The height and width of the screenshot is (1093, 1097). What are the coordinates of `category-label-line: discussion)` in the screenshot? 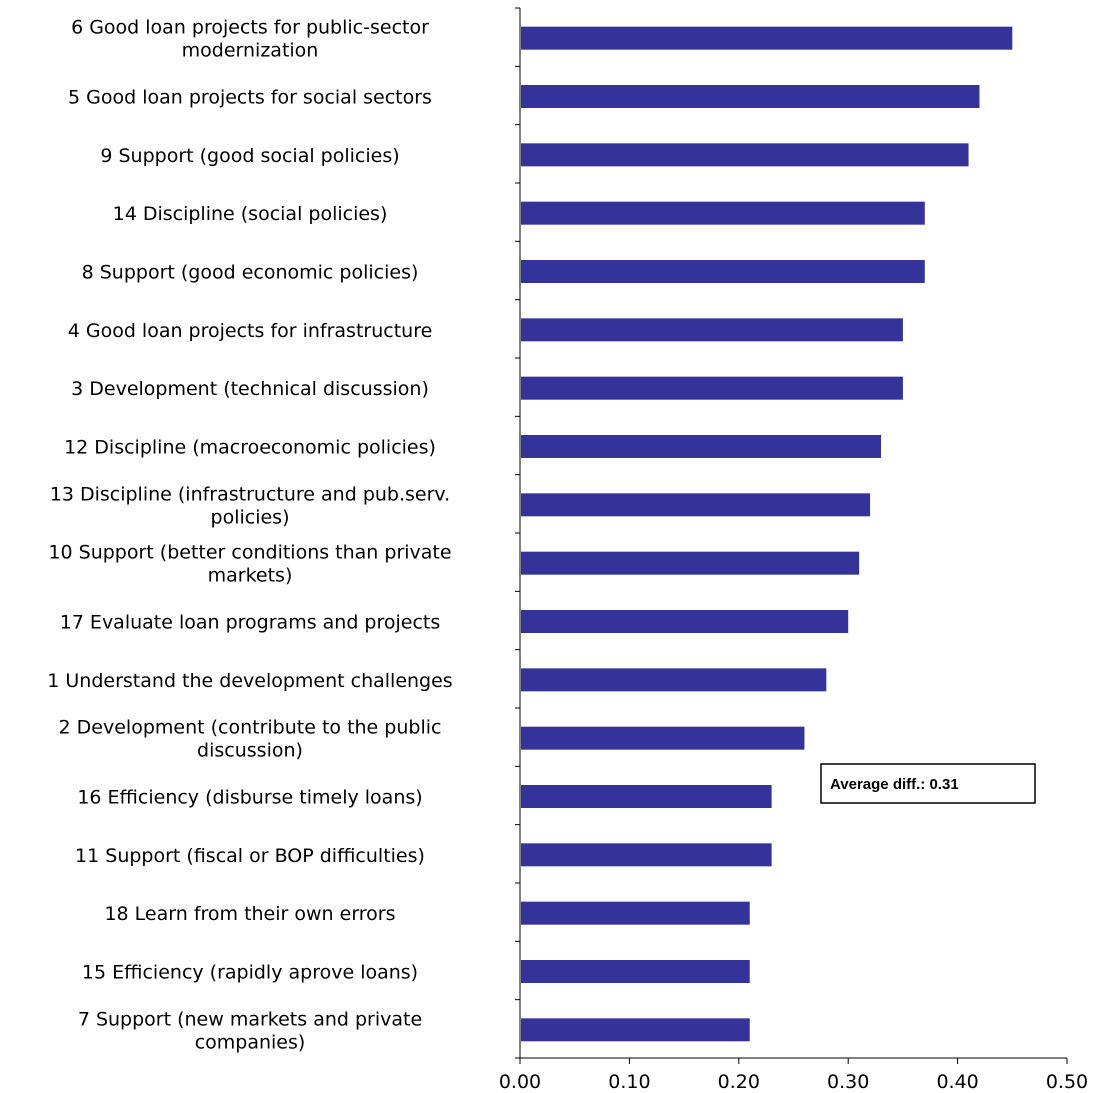 It's located at (250, 751).